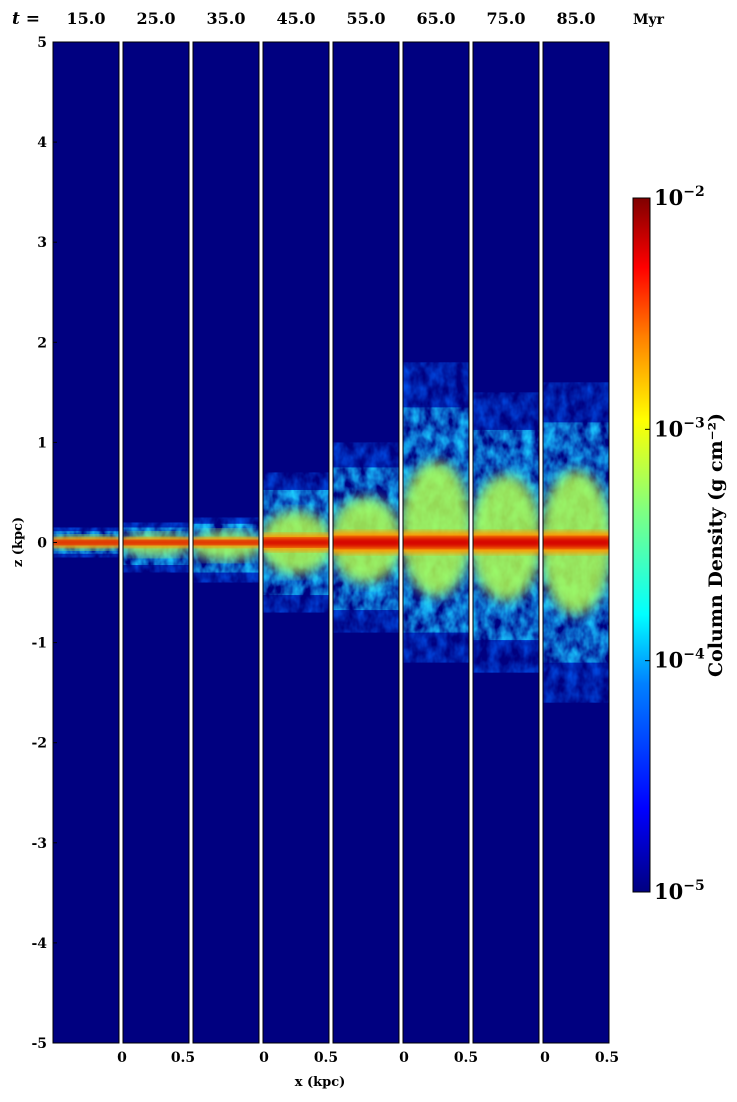  I want to click on colorbar-tick-label: 10⁻⁴, so click(679, 660).